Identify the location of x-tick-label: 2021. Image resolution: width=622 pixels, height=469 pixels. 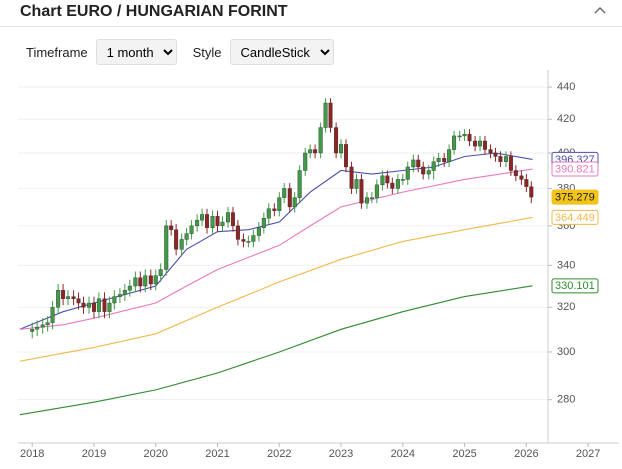
(217, 454).